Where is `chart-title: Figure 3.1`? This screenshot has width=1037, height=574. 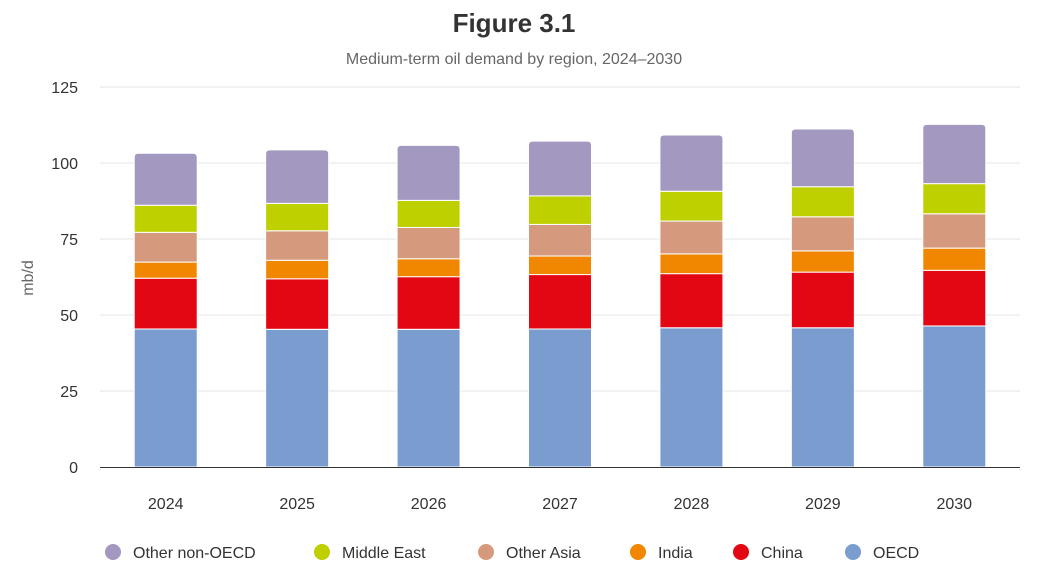 chart-title: Figure 3.1 is located at coordinates (514, 23).